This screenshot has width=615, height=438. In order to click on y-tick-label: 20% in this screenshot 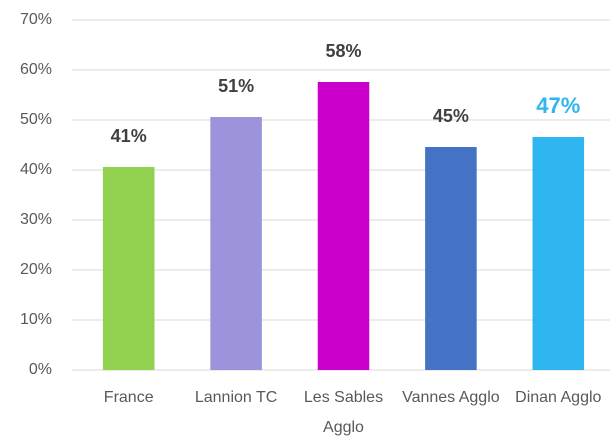, I will do `click(36, 269)`.